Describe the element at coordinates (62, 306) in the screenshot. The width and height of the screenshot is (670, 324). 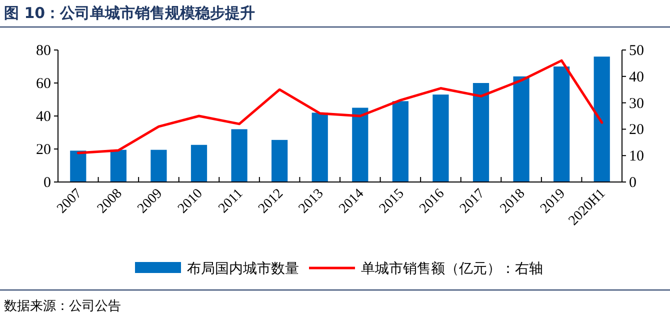
I see `source-note: 数据来源：公司公告` at that location.